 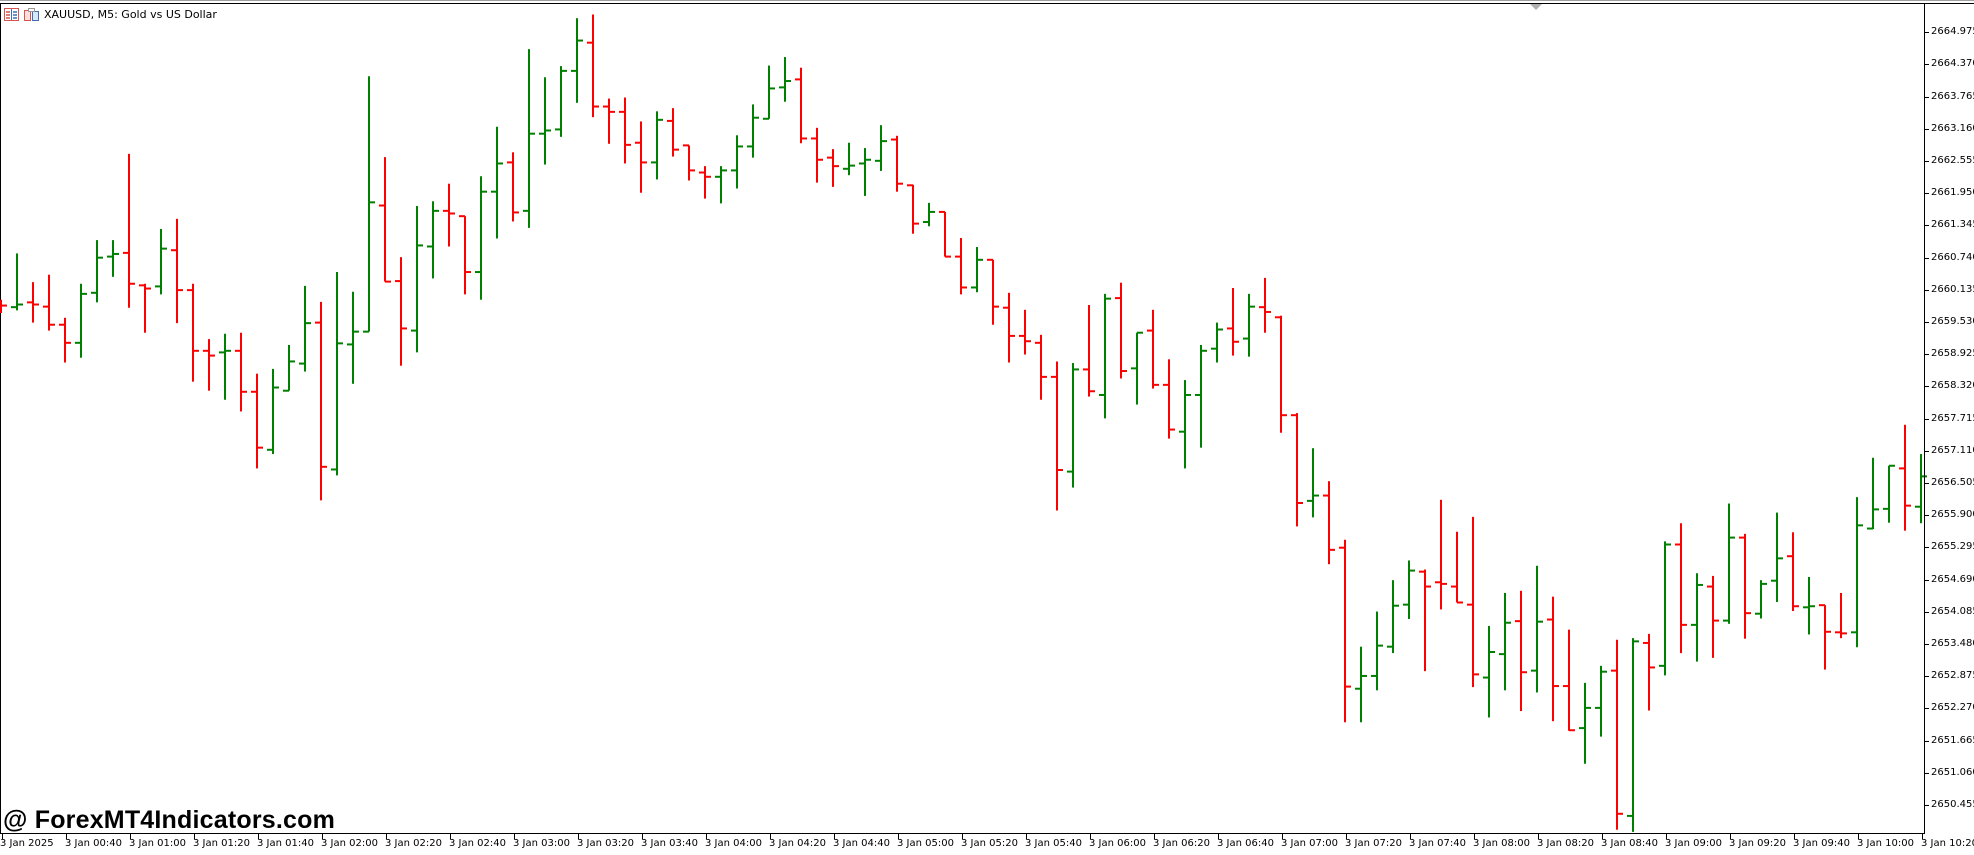 I want to click on price-tick-label: 2655.900, so click(x=1952, y=515).